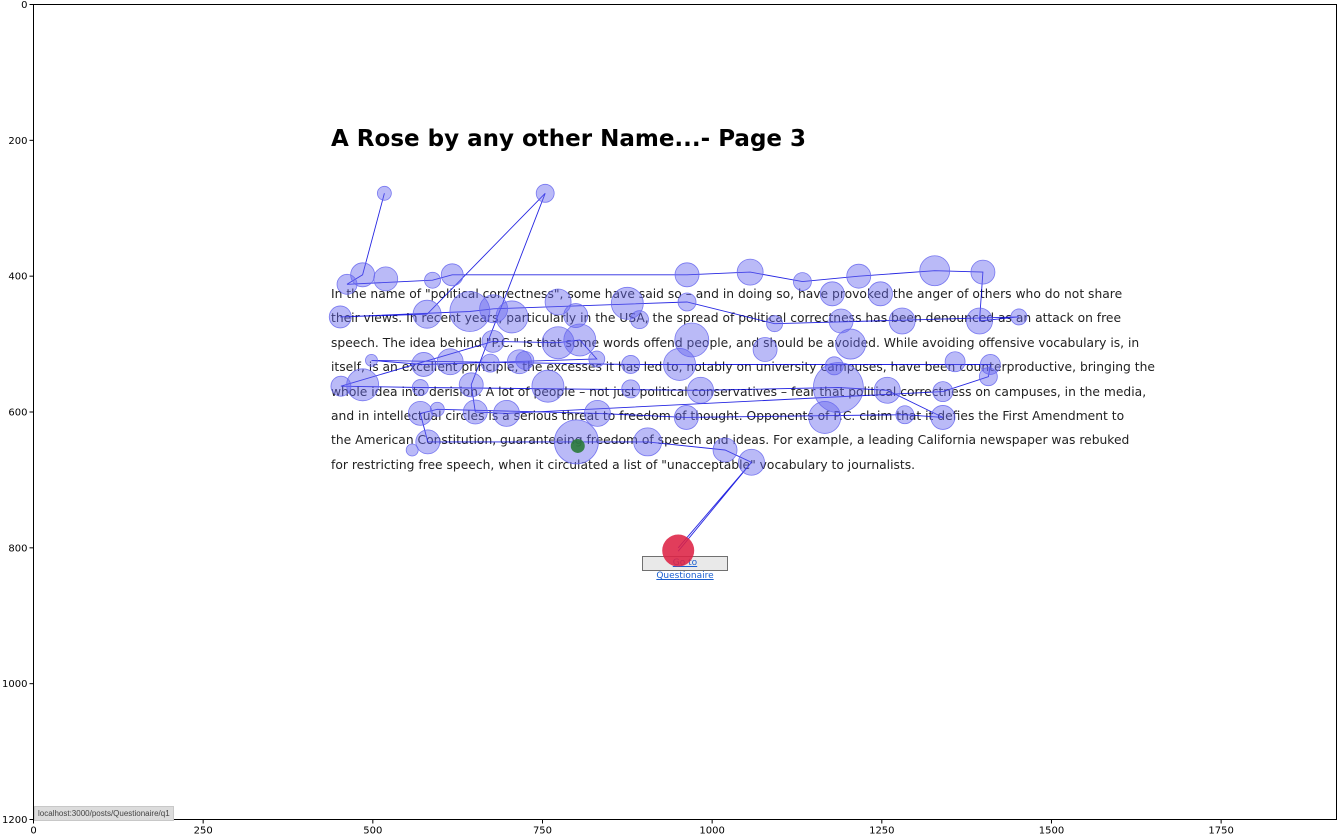 The image size is (1337, 836). What do you see at coordinates (881, 831) in the screenshot?
I see `x-tick-label: 1250` at bounding box center [881, 831].